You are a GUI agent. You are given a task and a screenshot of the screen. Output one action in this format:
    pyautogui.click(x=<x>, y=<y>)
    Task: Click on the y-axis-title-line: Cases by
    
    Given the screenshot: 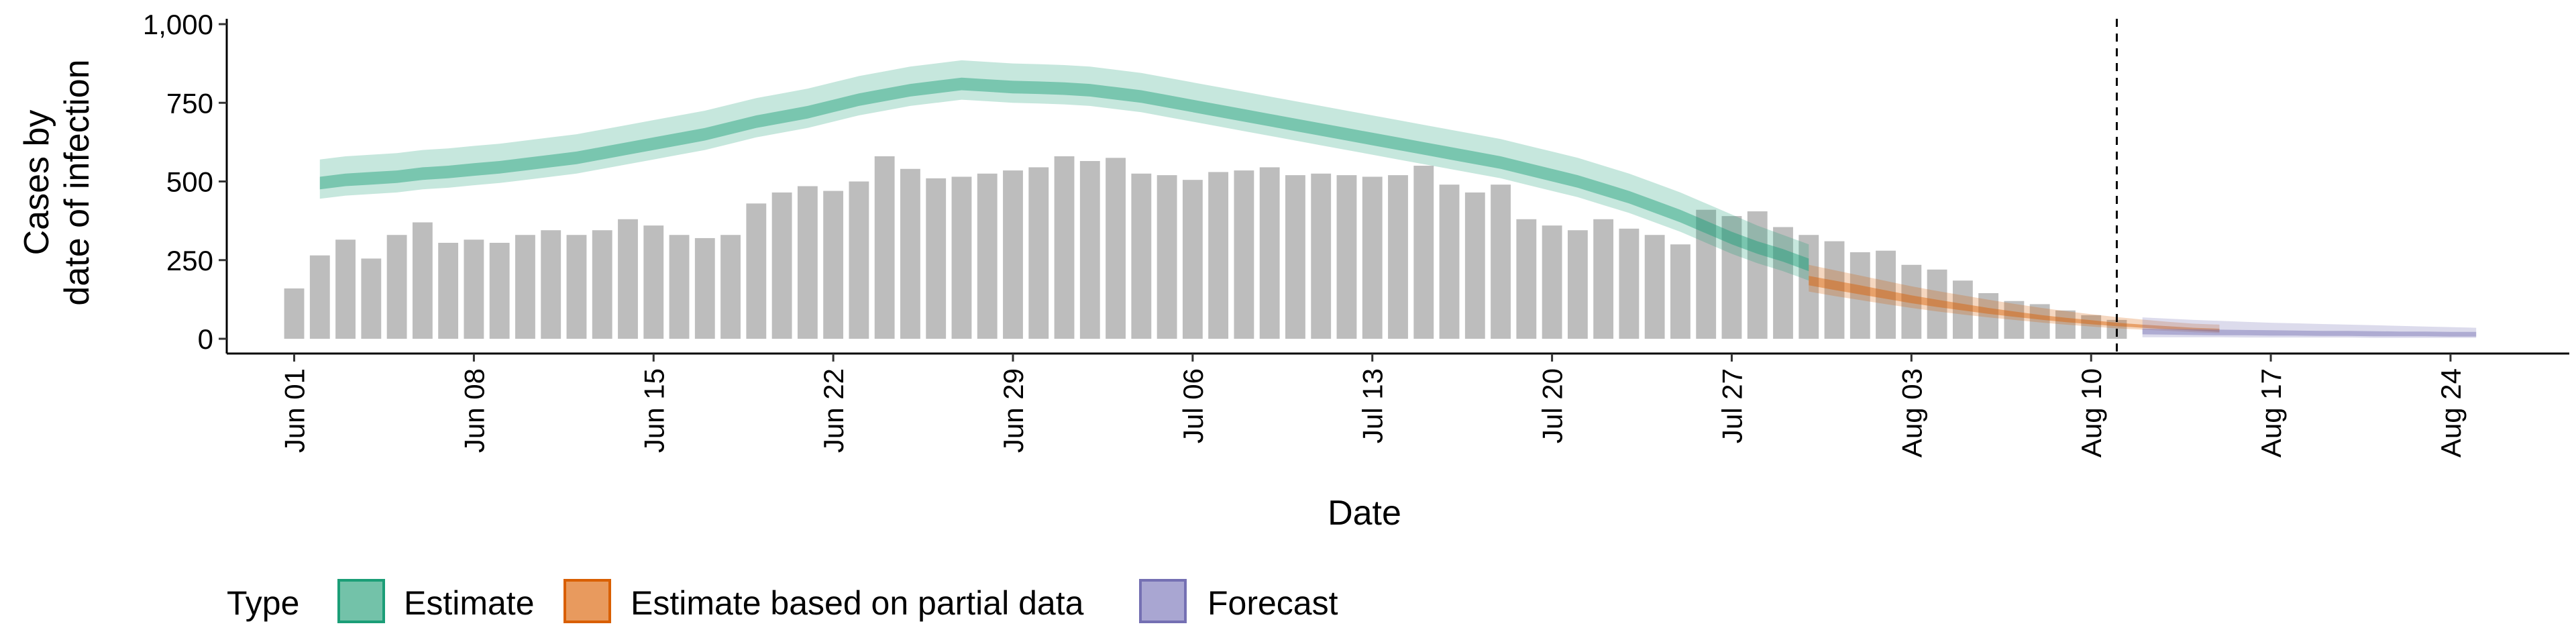 What is the action you would take?
    pyautogui.click(x=36, y=183)
    